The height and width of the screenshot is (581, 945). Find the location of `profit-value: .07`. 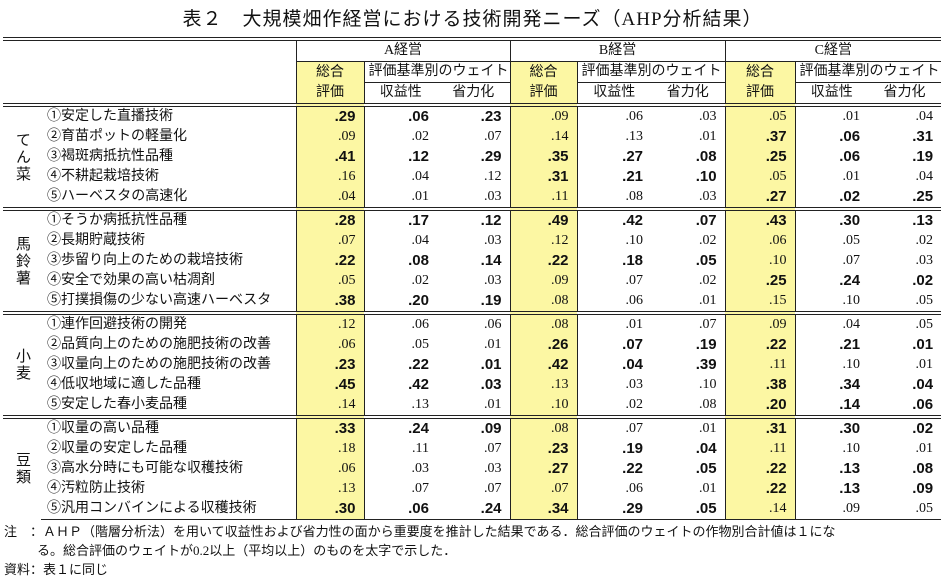

profit-value: .07 is located at coordinates (831, 261).